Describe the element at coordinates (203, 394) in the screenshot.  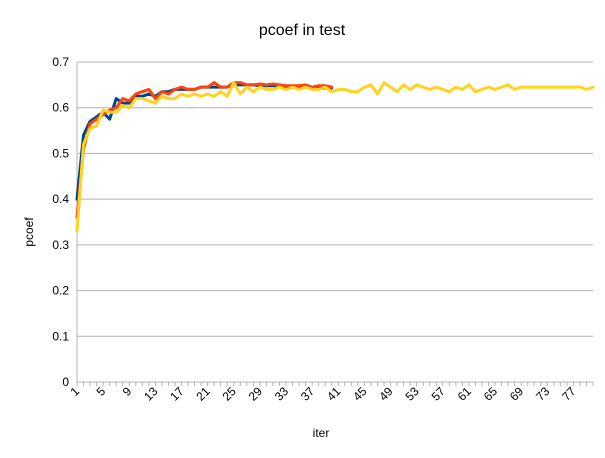
I see `x-tick-label: 21` at that location.